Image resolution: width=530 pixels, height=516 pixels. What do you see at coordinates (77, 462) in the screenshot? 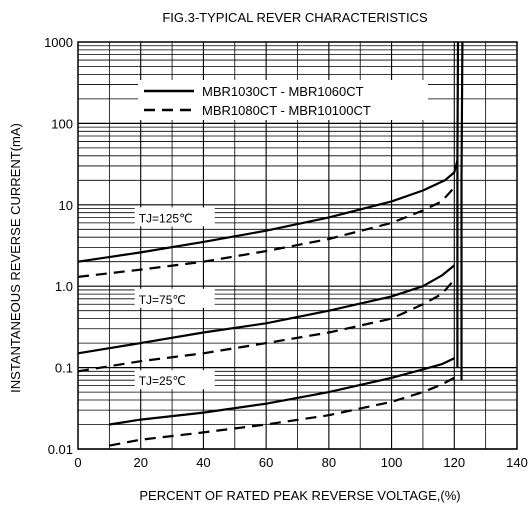
I see `x-tick-label: 0` at bounding box center [77, 462].